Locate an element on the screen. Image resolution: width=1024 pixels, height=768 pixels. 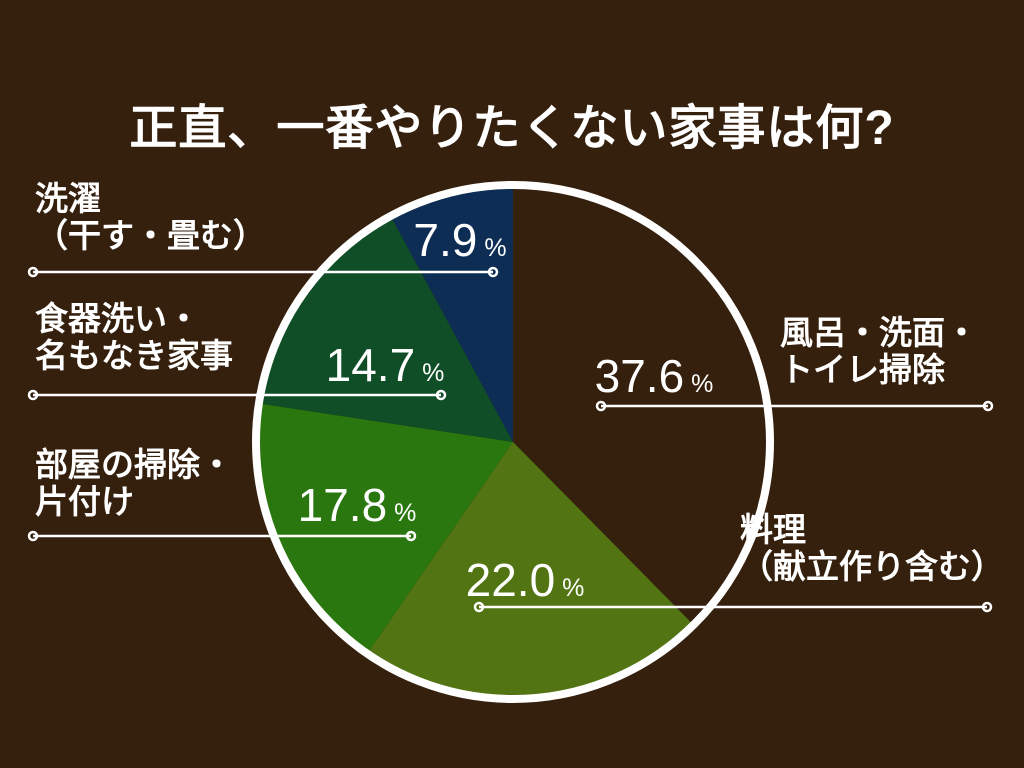
callout-rooms-line2: 片付け is located at coordinates (84, 501).